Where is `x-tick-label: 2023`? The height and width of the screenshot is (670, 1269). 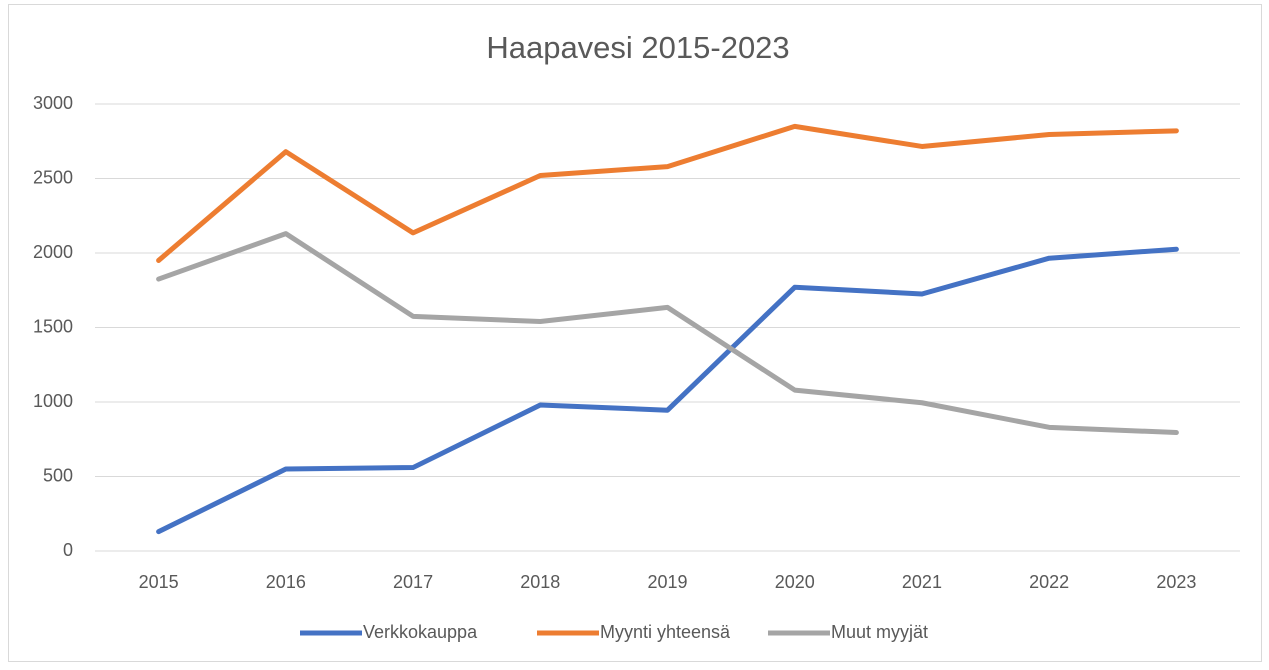 x-tick-label: 2023 is located at coordinates (1176, 582).